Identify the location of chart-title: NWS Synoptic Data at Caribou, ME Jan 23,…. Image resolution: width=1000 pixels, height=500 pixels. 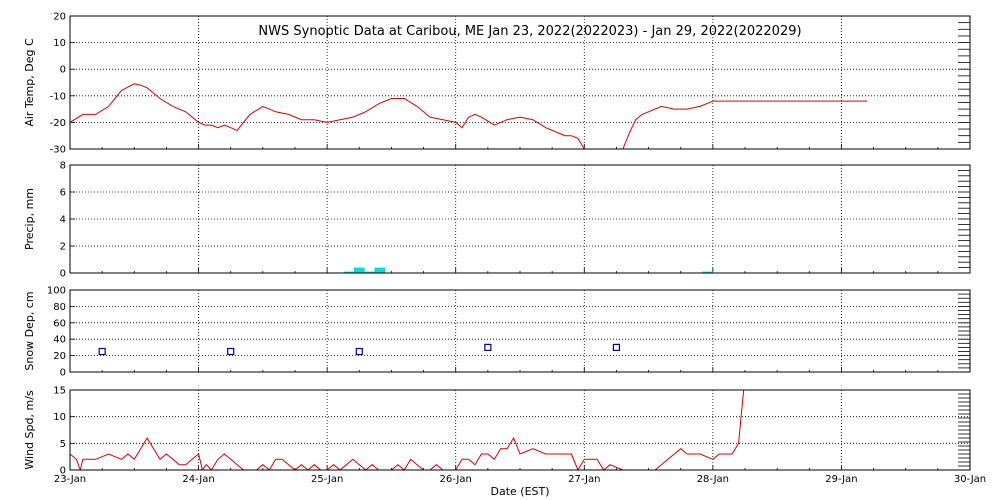
(529, 31).